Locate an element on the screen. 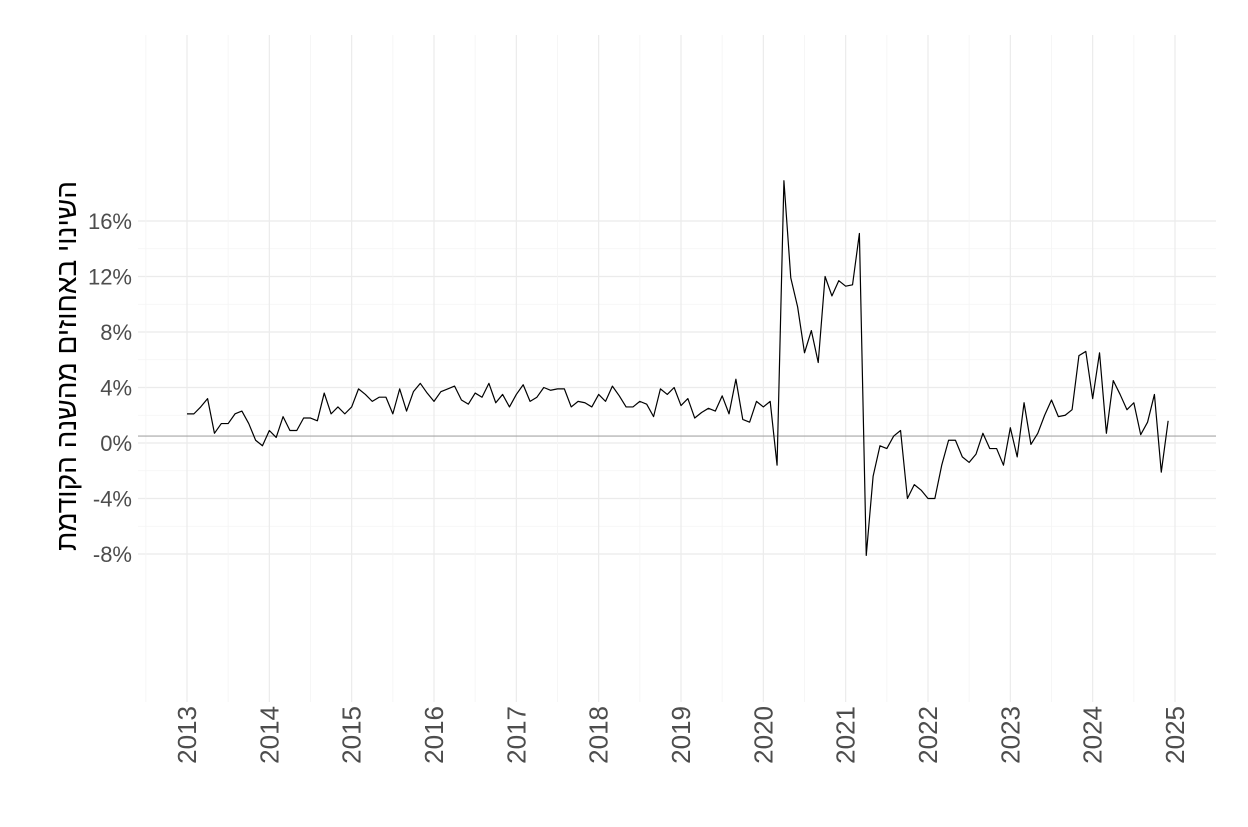  y-tick-label: 4% is located at coordinates (116, 388).